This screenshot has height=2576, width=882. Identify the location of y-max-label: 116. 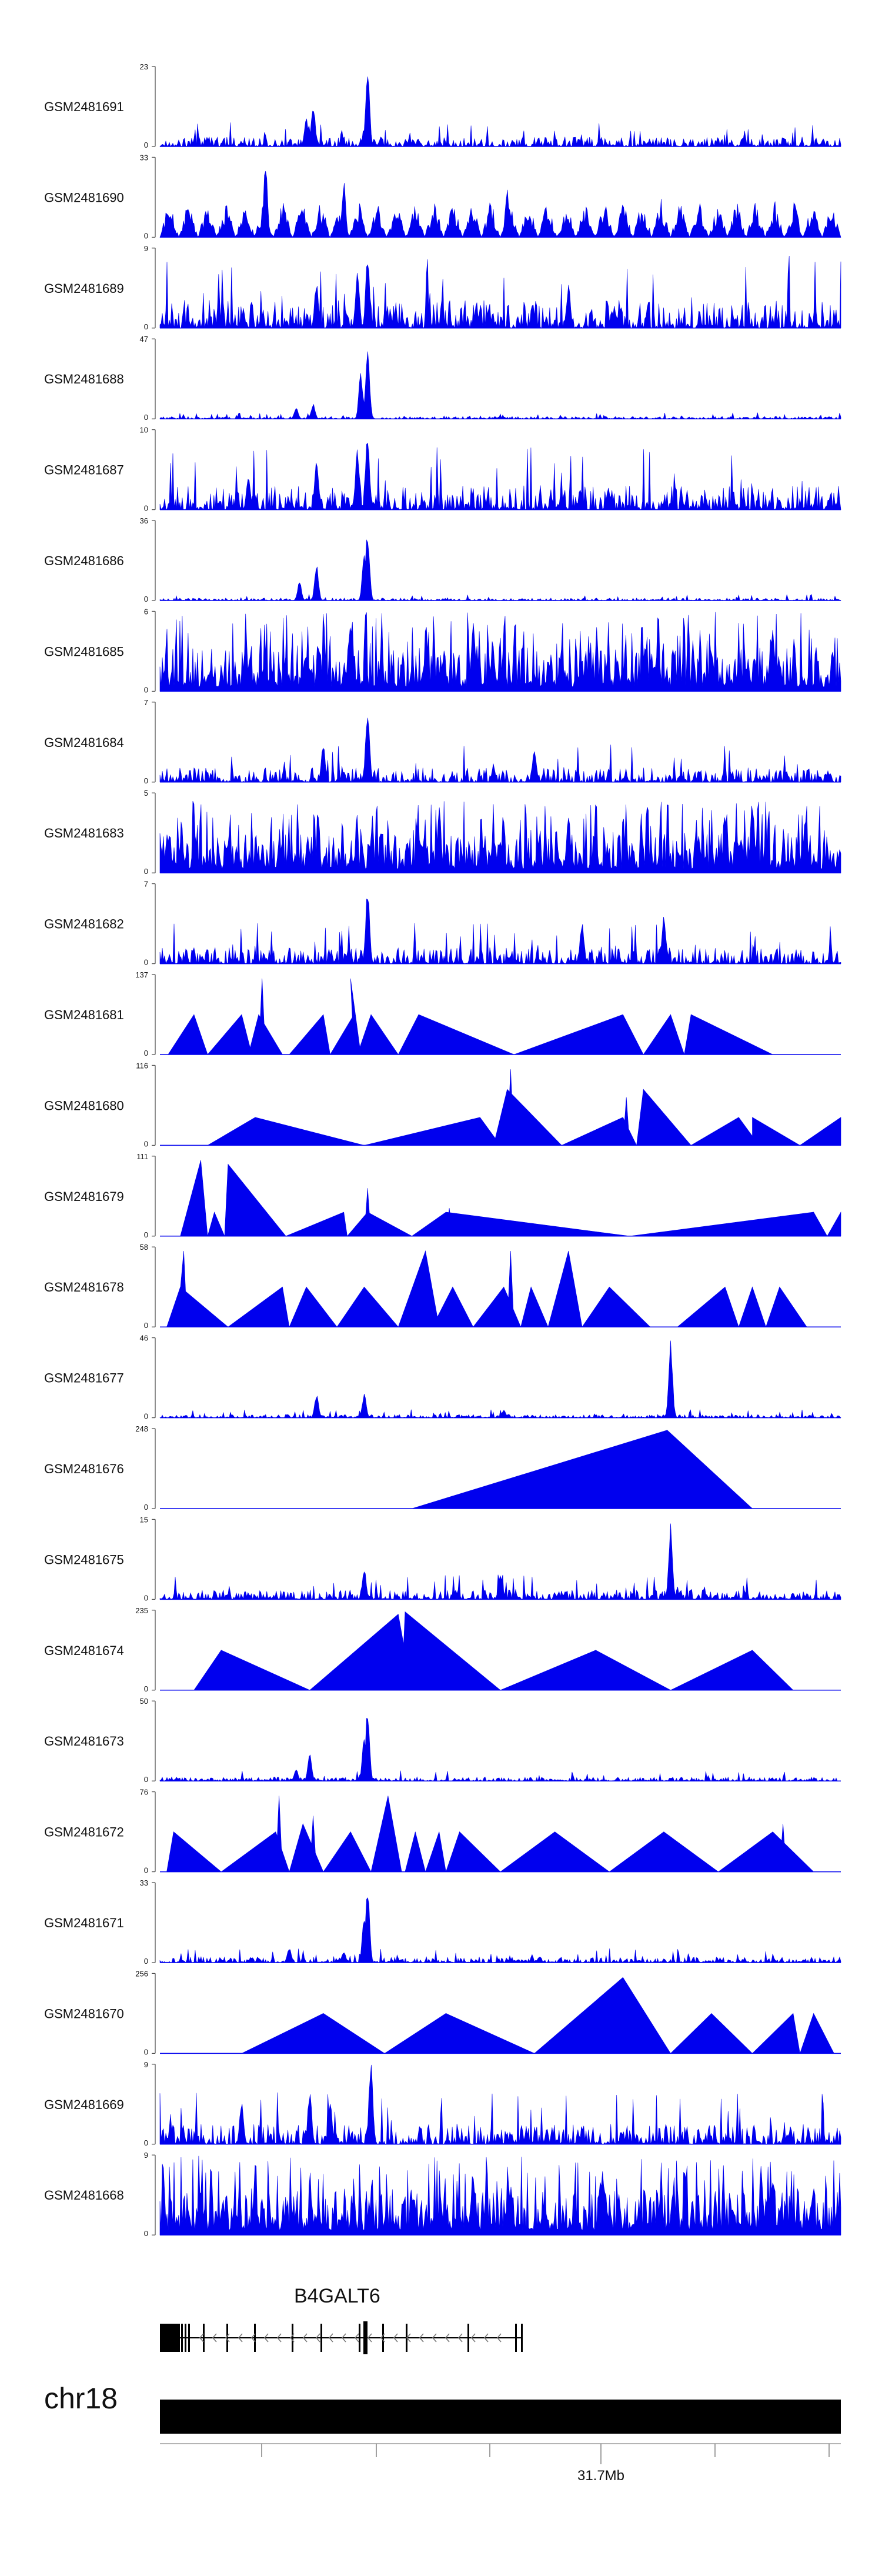
(142, 1065).